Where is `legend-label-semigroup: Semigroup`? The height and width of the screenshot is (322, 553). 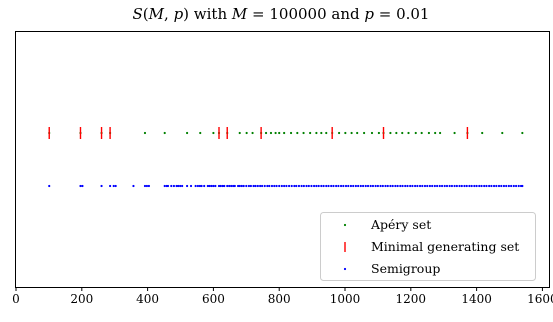
legend-label-semigroup: Semigroup is located at coordinates (405, 268).